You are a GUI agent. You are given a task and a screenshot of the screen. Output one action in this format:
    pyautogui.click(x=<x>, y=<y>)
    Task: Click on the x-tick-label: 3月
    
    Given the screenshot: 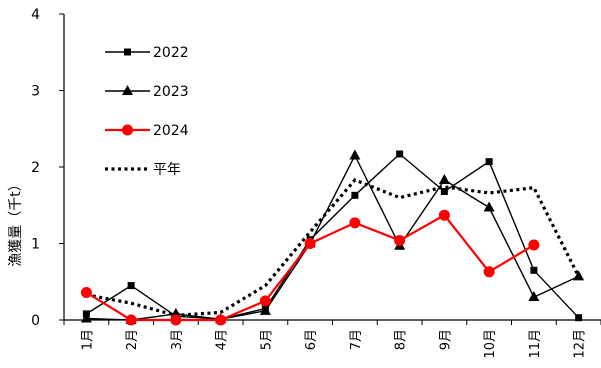 What is the action you would take?
    pyautogui.click(x=177, y=339)
    